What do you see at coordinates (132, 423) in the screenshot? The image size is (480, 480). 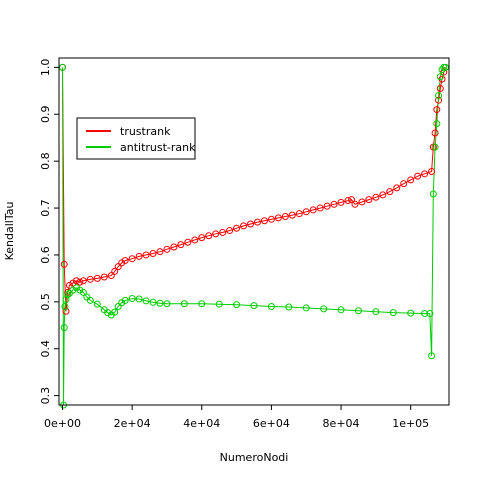 I see `x-tick-label: 2e+04` at bounding box center [132, 423].